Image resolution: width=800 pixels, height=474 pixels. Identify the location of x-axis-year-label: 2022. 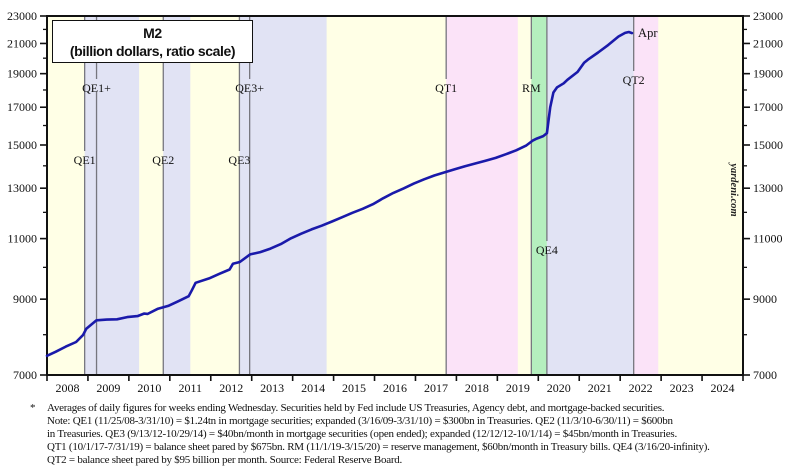
(641, 388).